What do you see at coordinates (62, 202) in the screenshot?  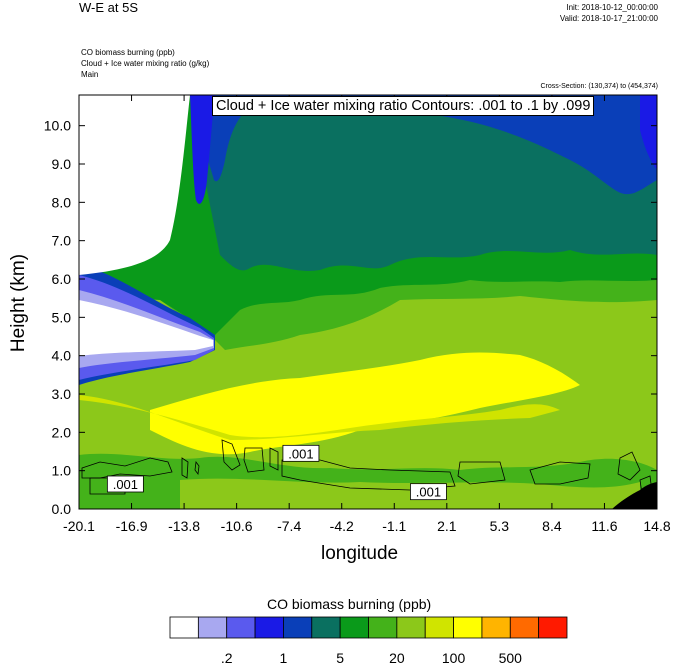 I see `y-tick-label: 8.0` at bounding box center [62, 202].